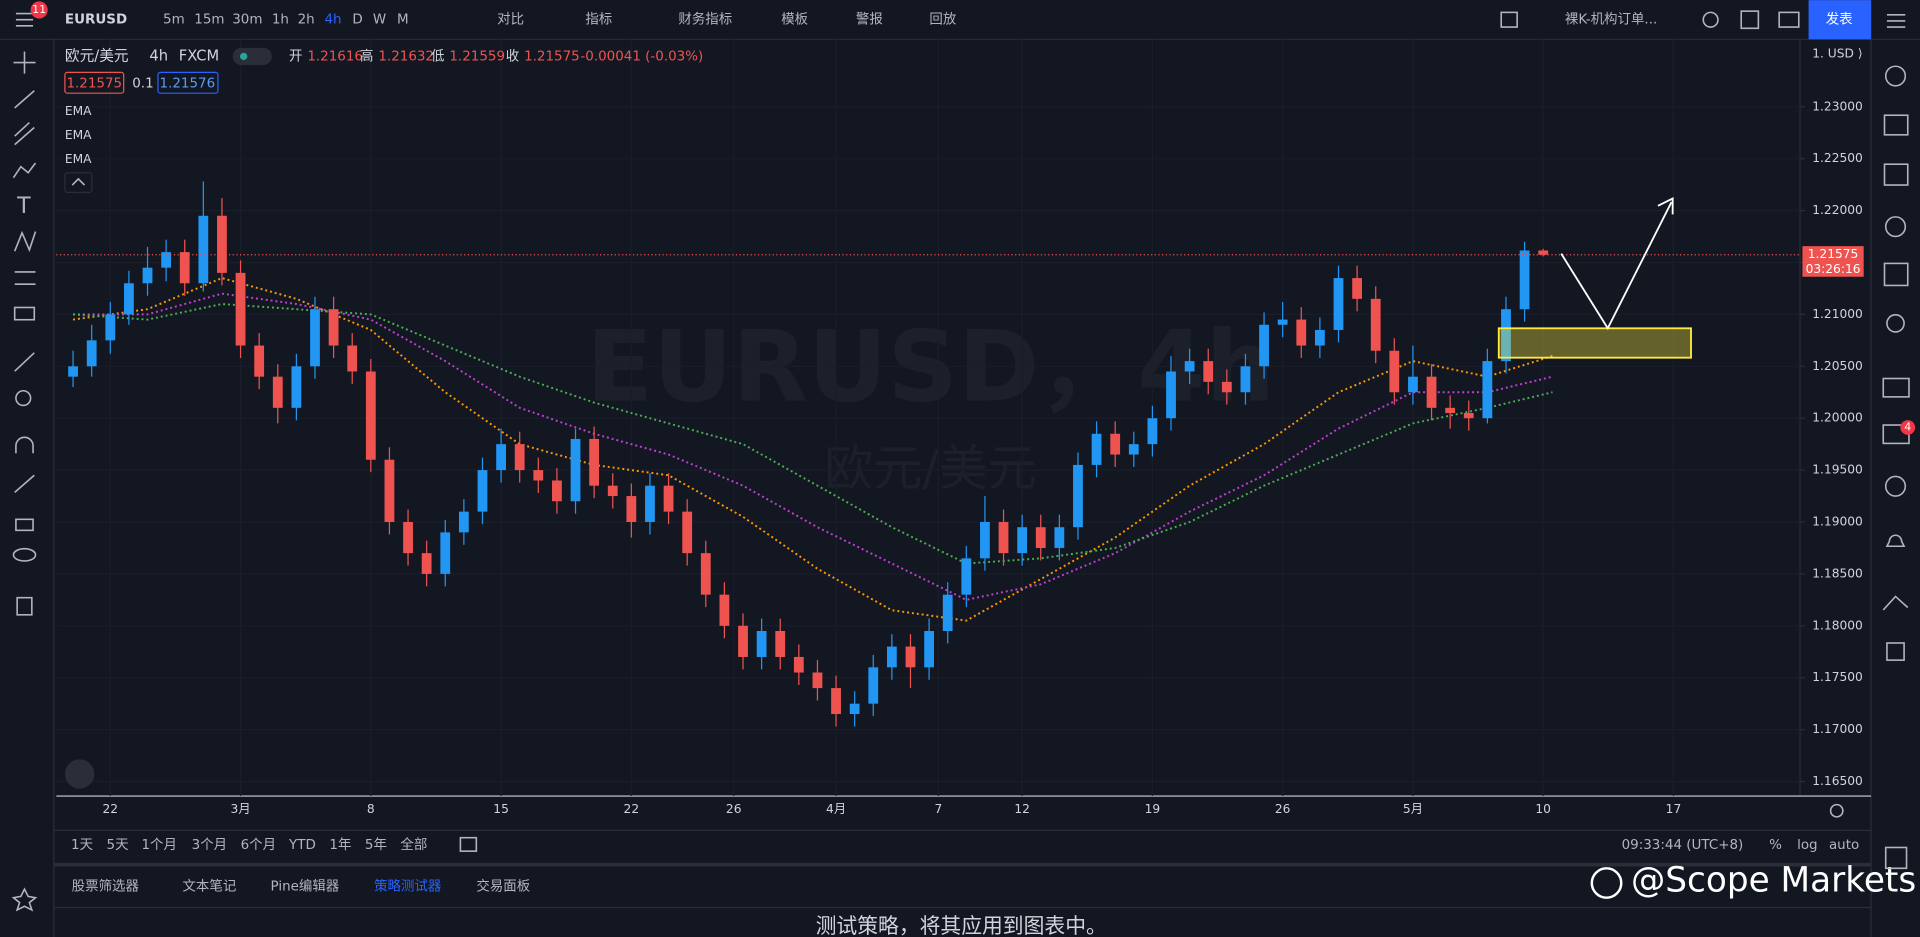 Image resolution: width=1920 pixels, height=937 pixels. I want to click on status-dot, so click(244, 56).